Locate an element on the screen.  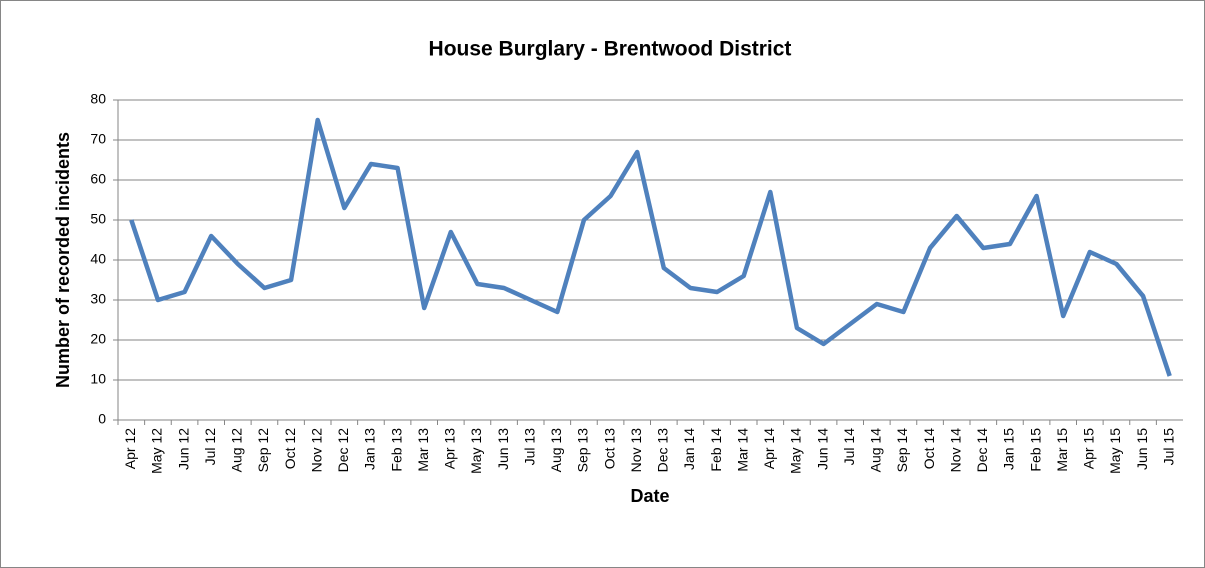
x-tick-label: Aug 12 is located at coordinates (237, 450).